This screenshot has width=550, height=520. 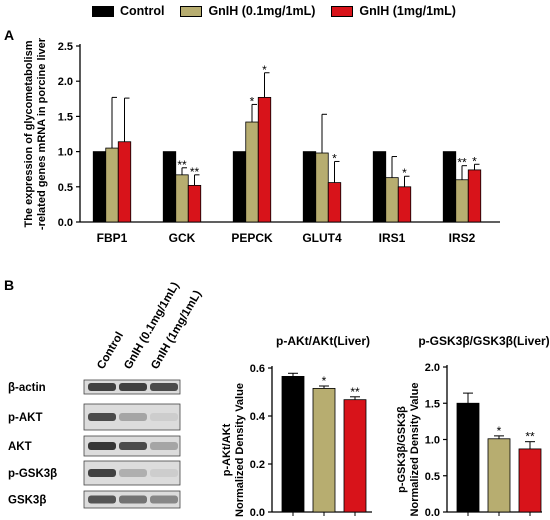 I want to click on y-axis-title: p-AKt/AKtNormalized Density Value, so click(x=233, y=450).